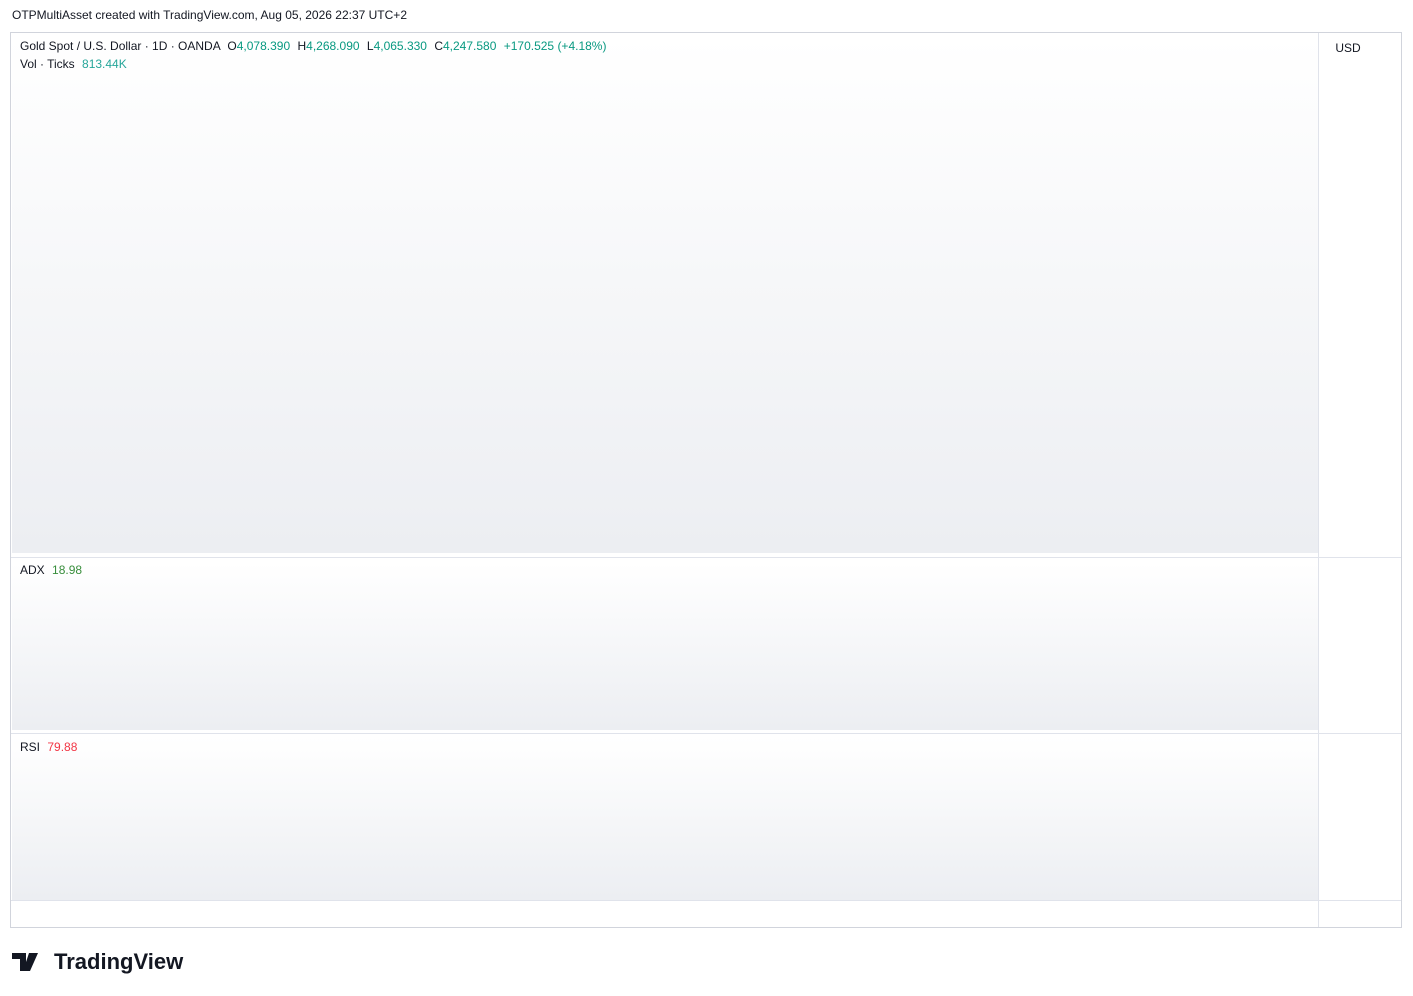 This screenshot has height=996, width=1413. Describe the element at coordinates (333, 46) in the screenshot. I see `ohlc-value: 4,268.090` at that location.